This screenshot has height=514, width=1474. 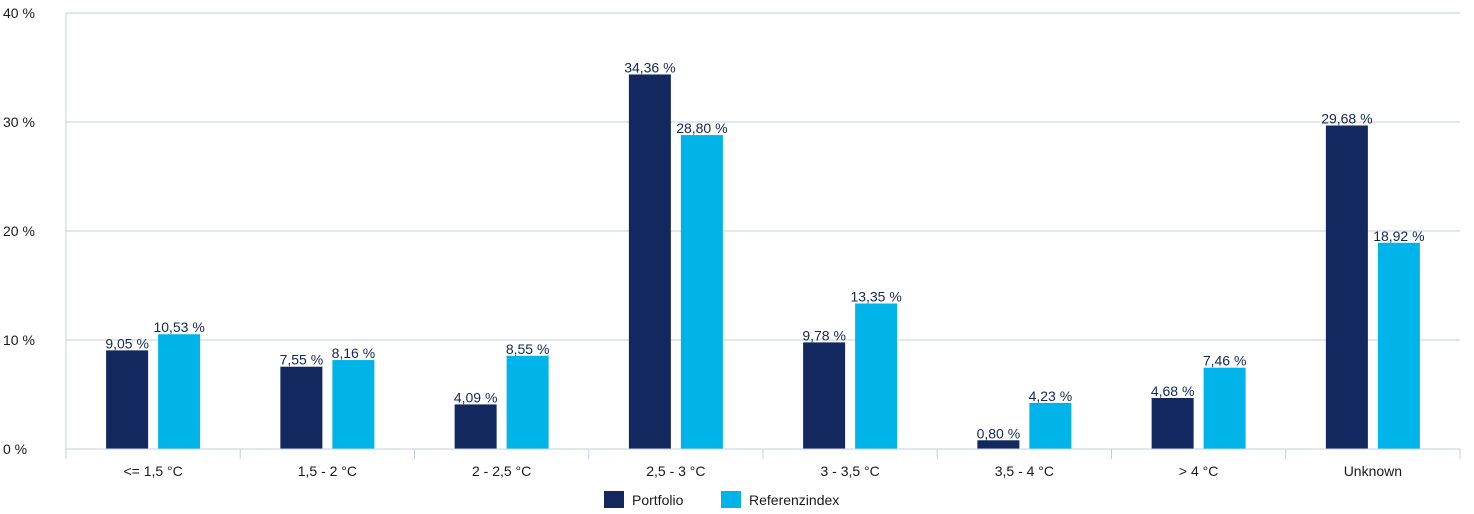 What do you see at coordinates (658, 500) in the screenshot?
I see `legend-portfolio-label: Portfolio` at bounding box center [658, 500].